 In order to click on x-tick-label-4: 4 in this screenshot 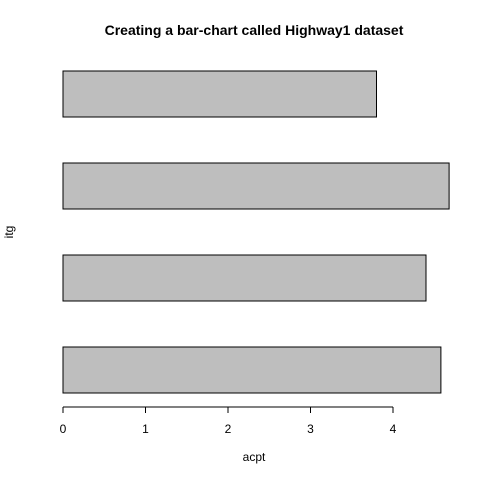, I will do `click(393, 429)`.